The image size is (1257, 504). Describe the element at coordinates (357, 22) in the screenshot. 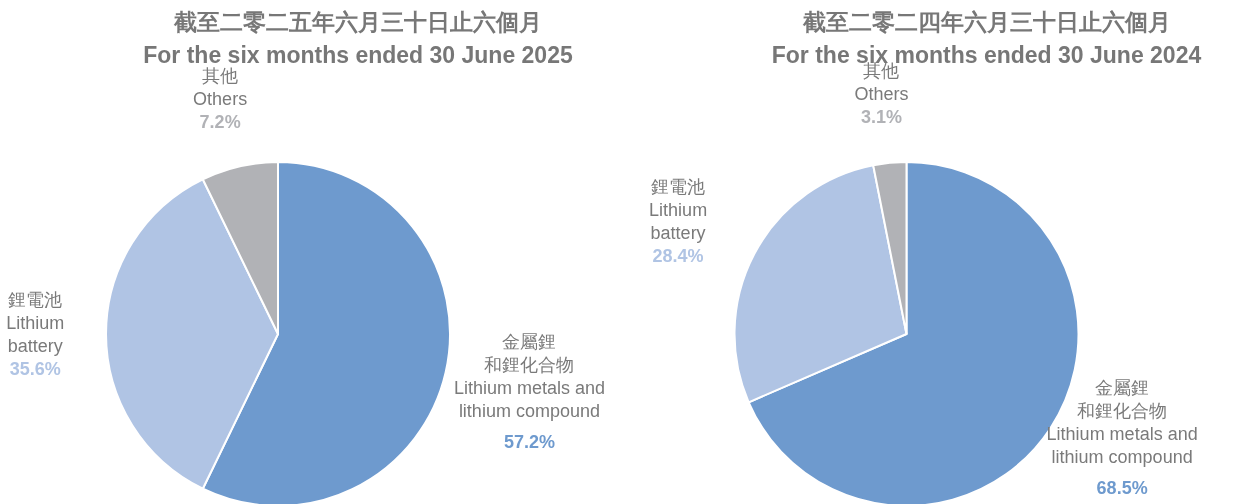

I see `chart-title: 截至二零二五年六月三十日止六個月` at that location.